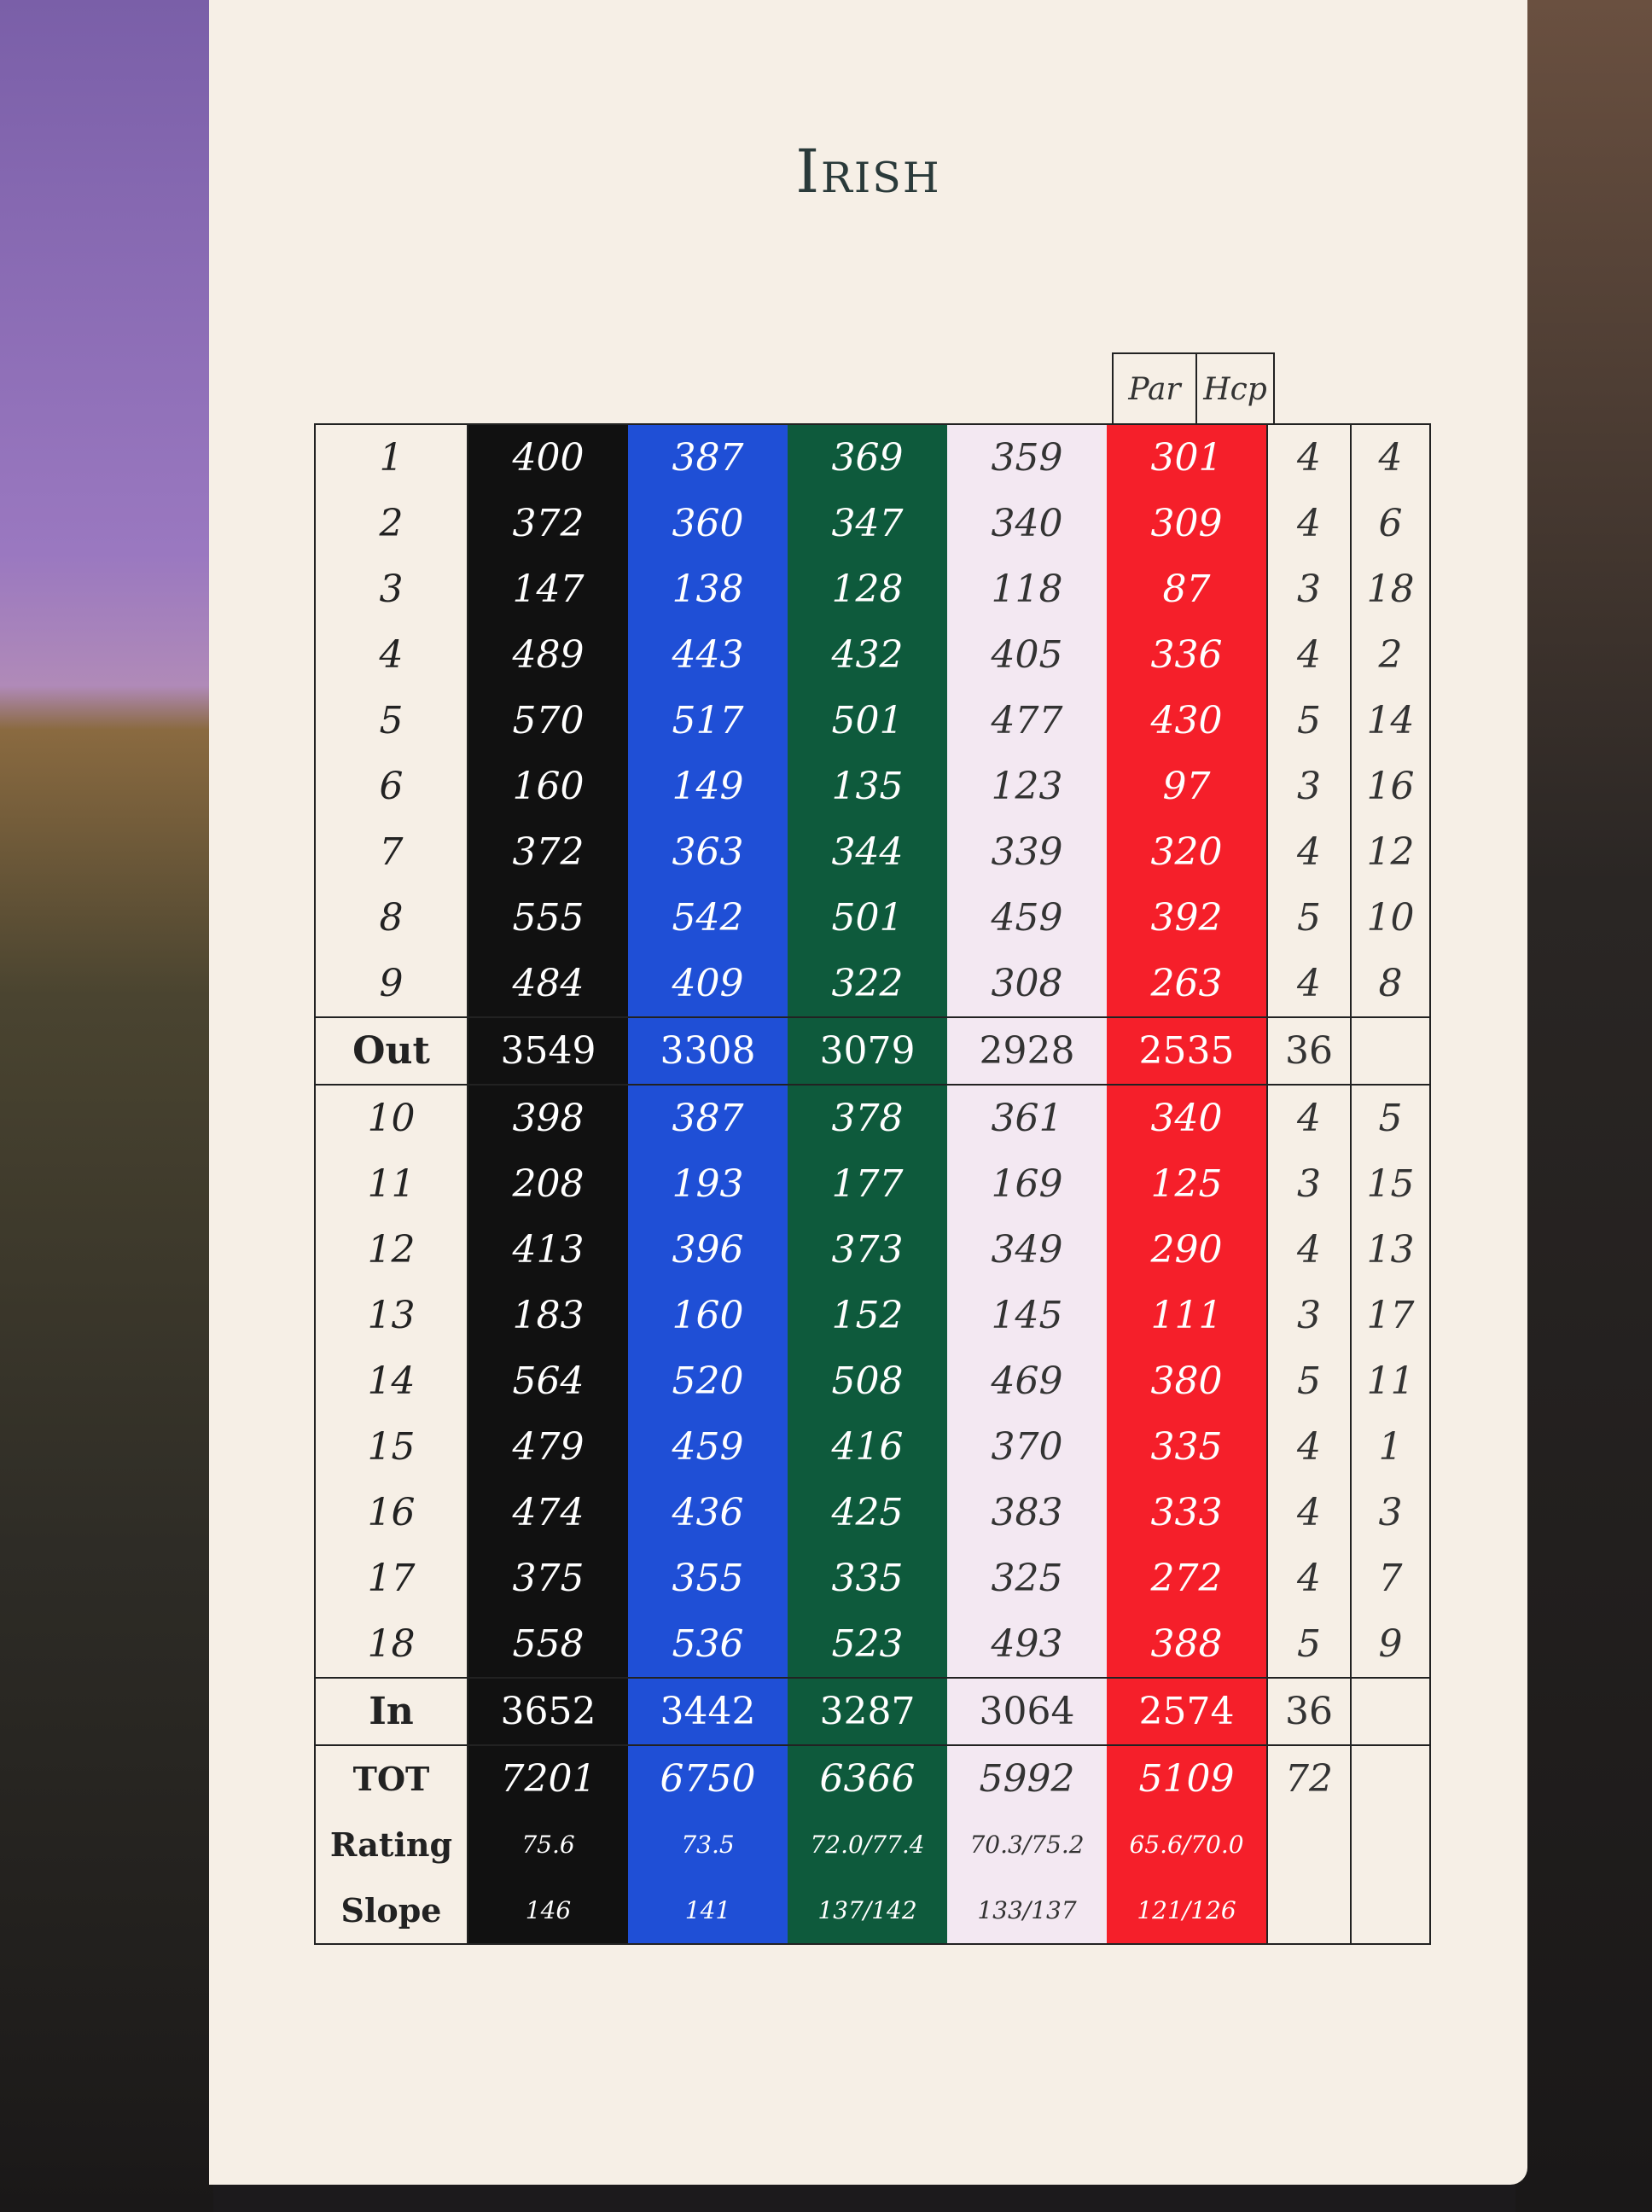  Describe the element at coordinates (106, 1106) in the screenshot. I see `background-photo` at that location.